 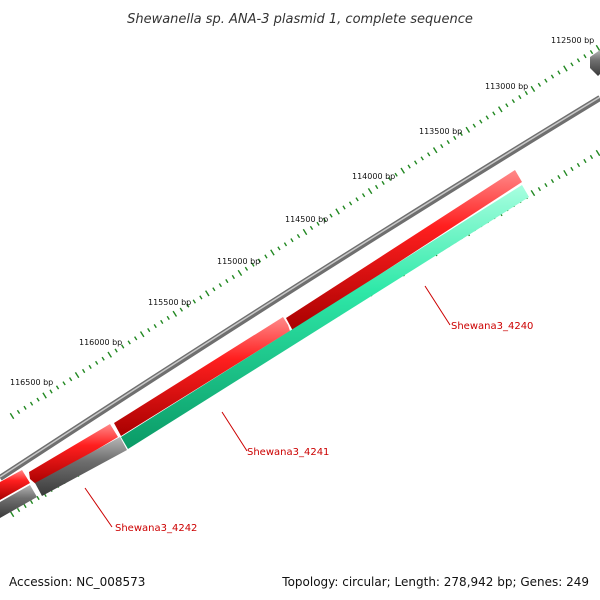 What do you see at coordinates (572, 40) in the screenshot?
I see `tick-label-112500: 112500 bp` at bounding box center [572, 40].